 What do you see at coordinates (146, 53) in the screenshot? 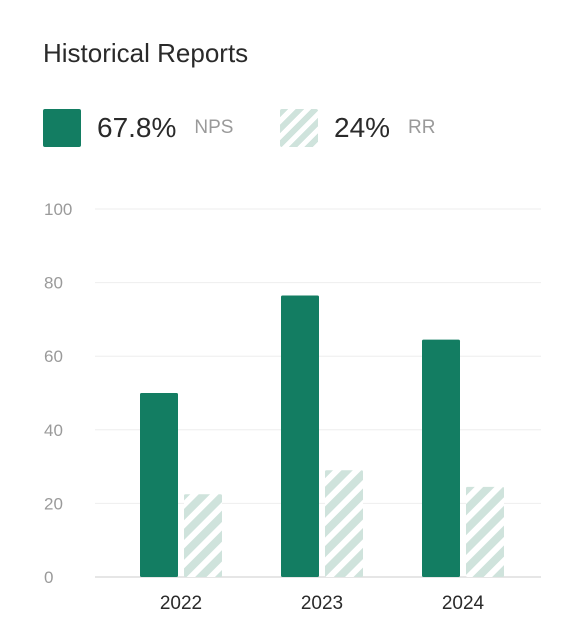
I see `chart-title: Historical Reports` at bounding box center [146, 53].